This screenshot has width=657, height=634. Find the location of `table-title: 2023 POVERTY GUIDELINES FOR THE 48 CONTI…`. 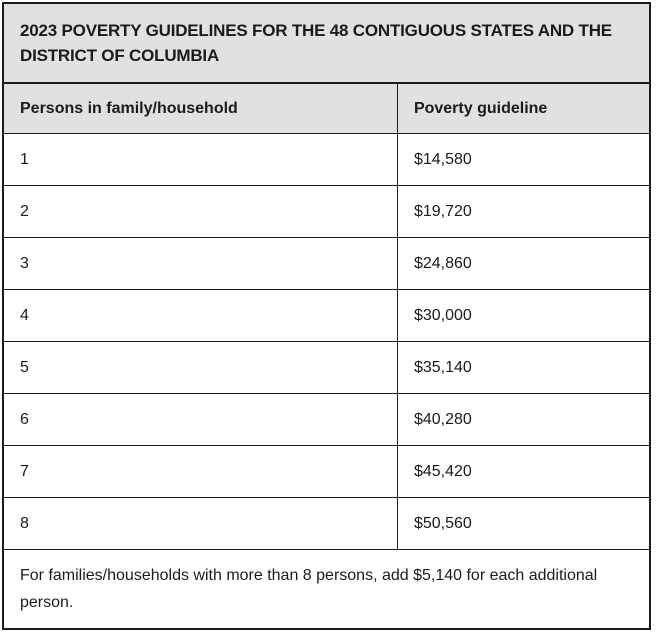

table-title: 2023 POVERTY GUIDELINES FOR THE 48 CONTI… is located at coordinates (326, 44).